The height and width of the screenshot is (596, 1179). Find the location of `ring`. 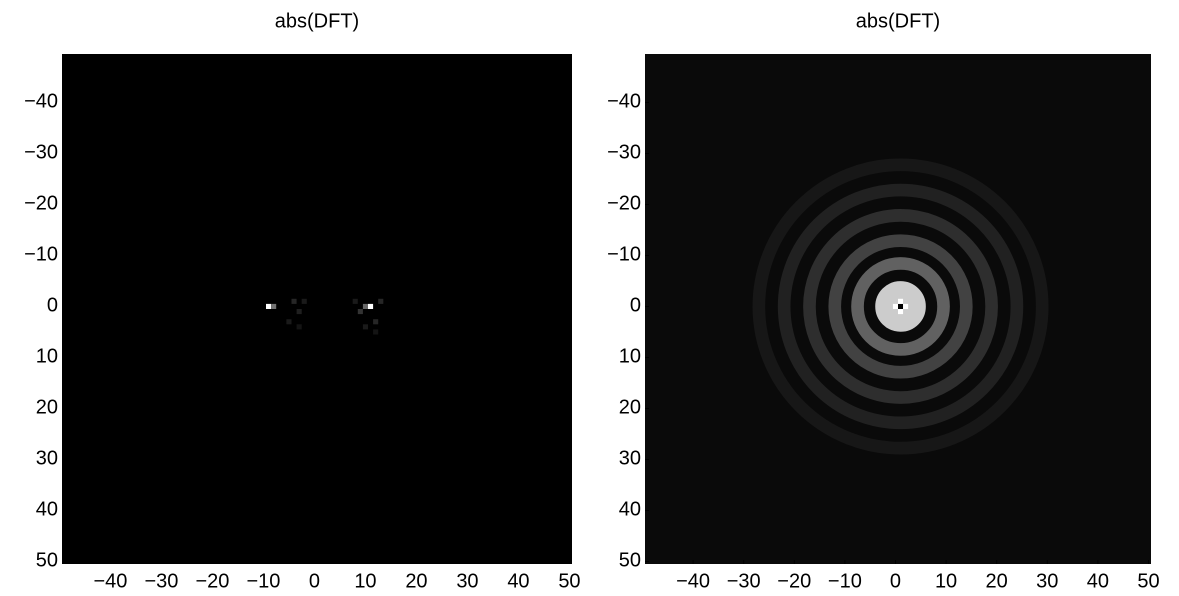

ring is located at coordinates (900, 306).